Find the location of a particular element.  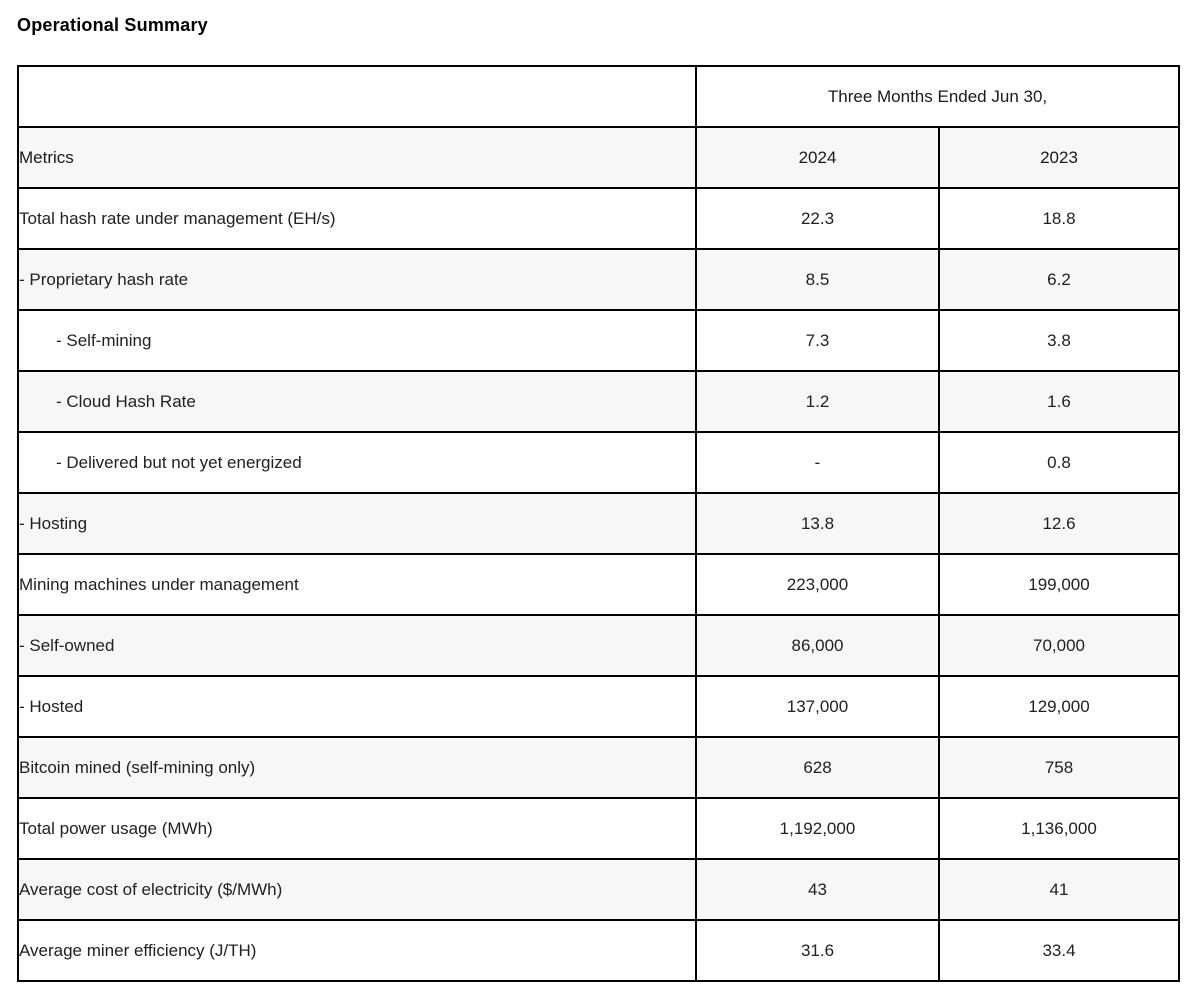

page-title: Operational Summary is located at coordinates (112, 25).